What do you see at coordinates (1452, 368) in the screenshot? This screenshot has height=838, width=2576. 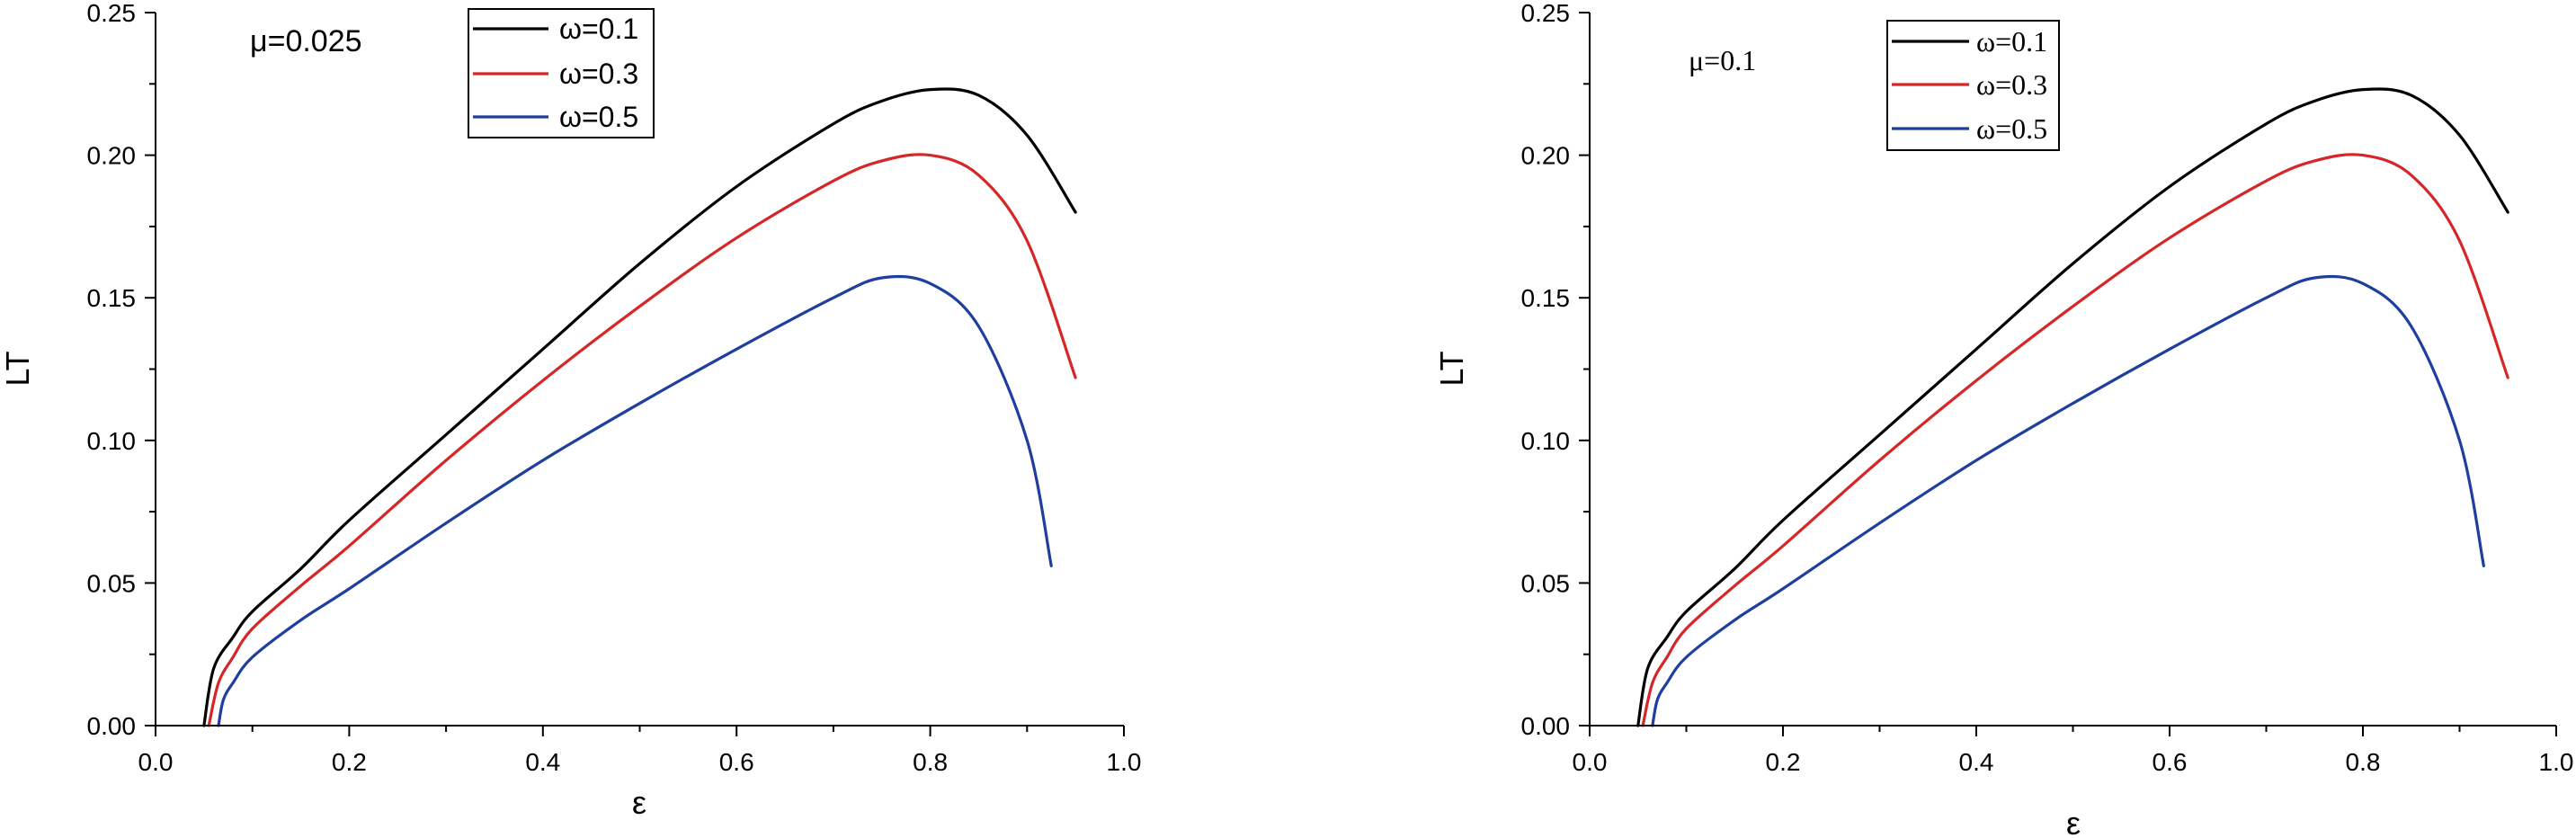 I see `right-y-axis-title: LT` at bounding box center [1452, 368].